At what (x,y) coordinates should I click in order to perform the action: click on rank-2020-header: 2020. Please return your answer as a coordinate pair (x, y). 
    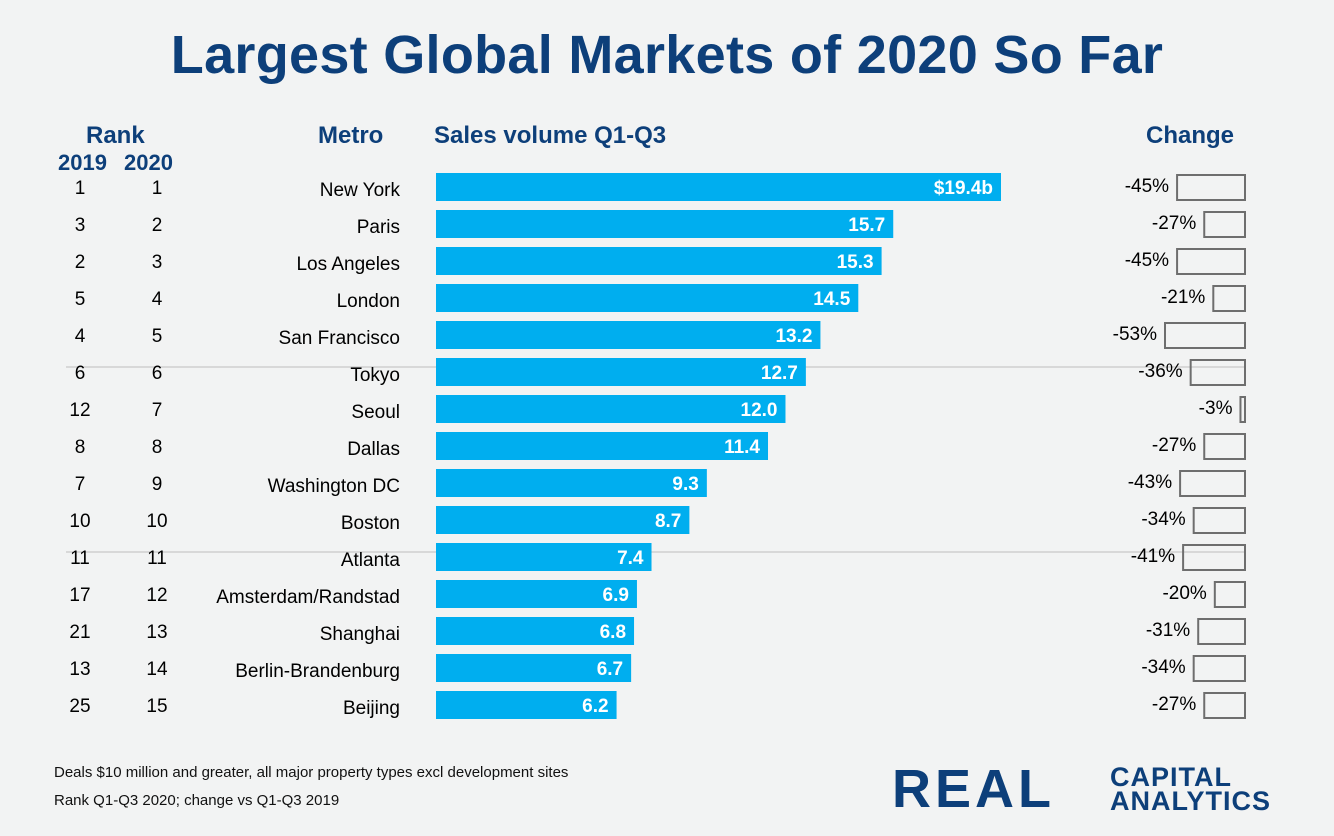
    Looking at the image, I should click on (148, 162).